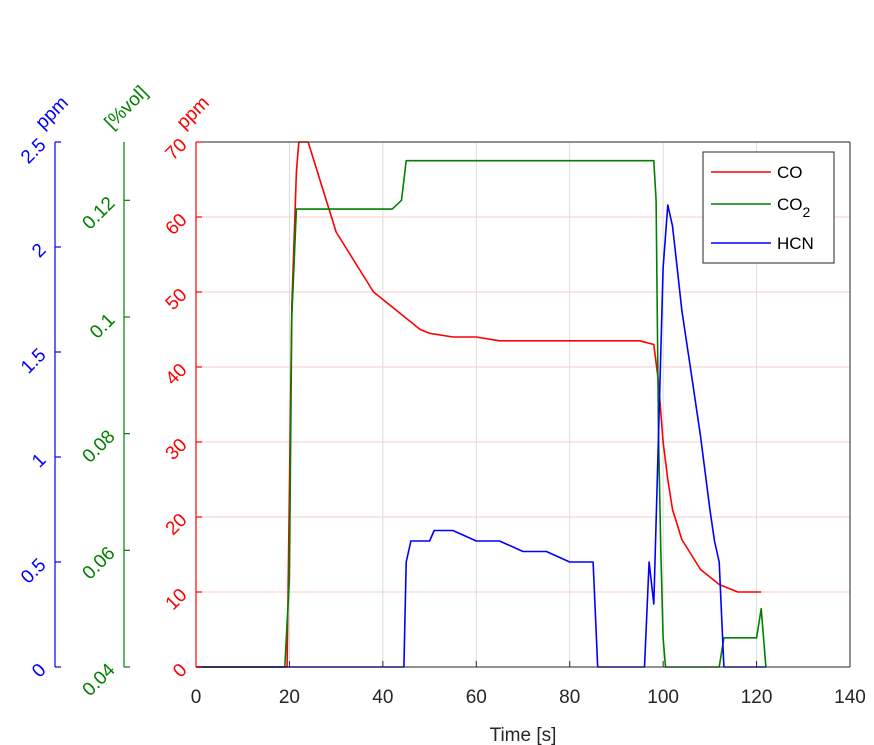 This screenshot has width=874, height=745. I want to click on legend-label-co: CO, so click(790, 172).